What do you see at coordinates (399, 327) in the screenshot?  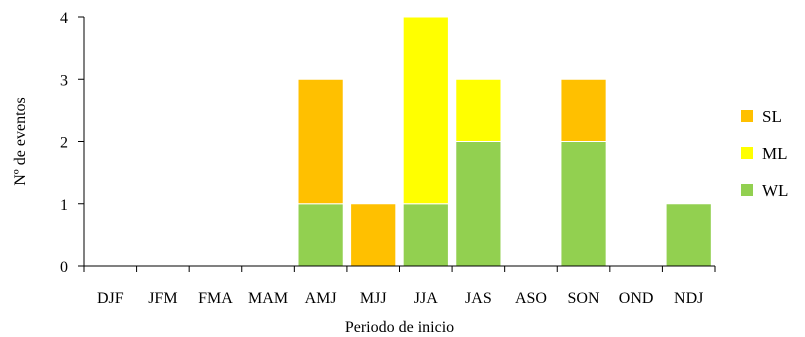 I see `x-axis-title: Periodo de inicio` at bounding box center [399, 327].